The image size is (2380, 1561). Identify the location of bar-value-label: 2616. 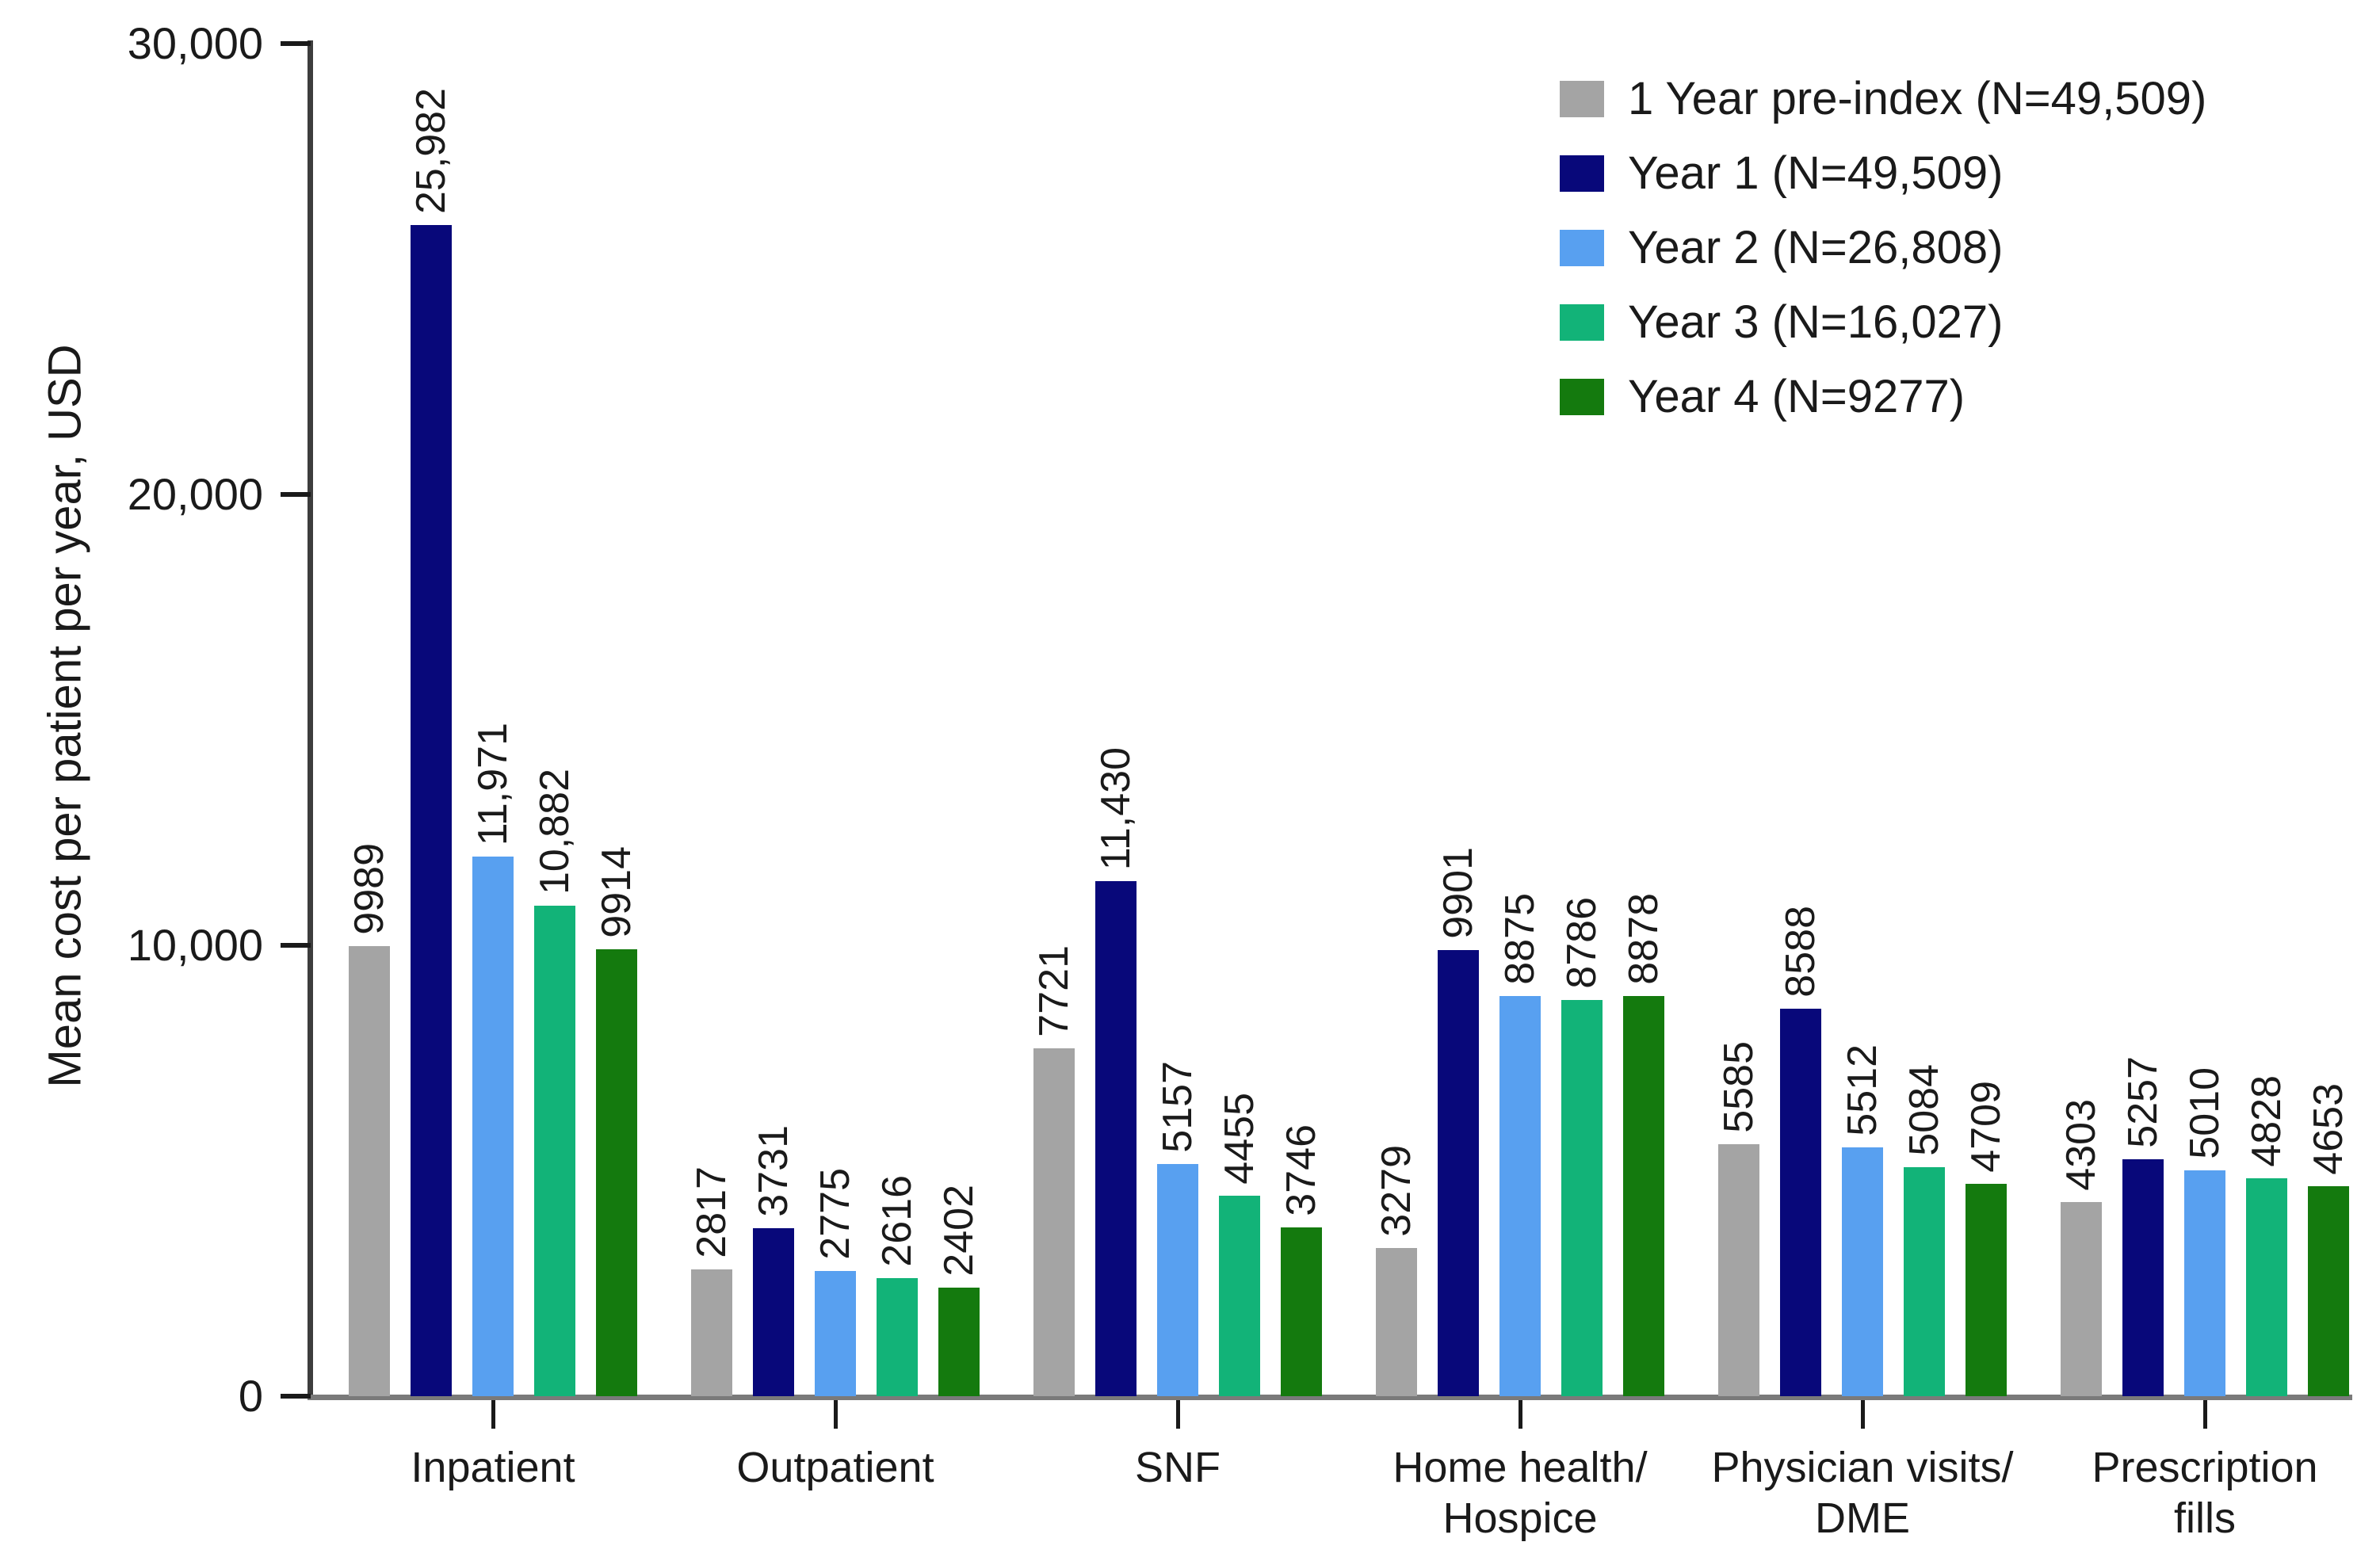
(897, 1221).